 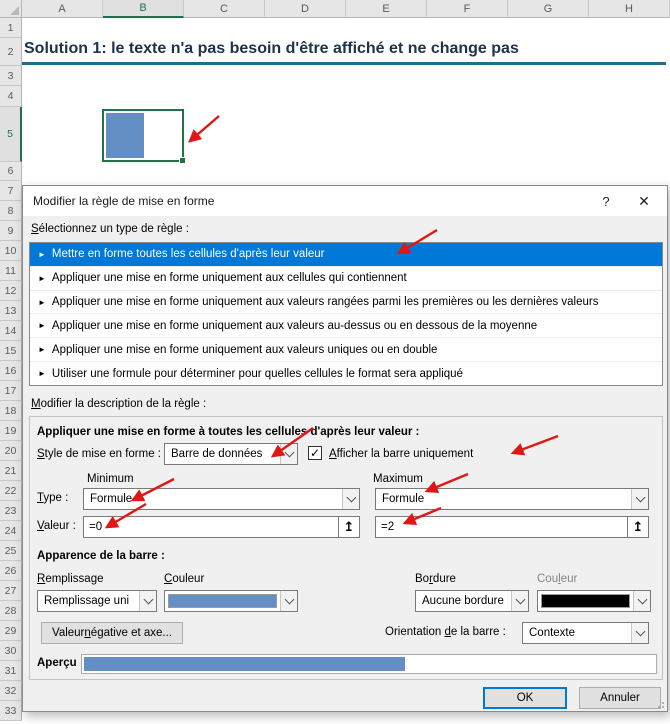 I want to click on row-header-3: 3, so click(x=11, y=76).